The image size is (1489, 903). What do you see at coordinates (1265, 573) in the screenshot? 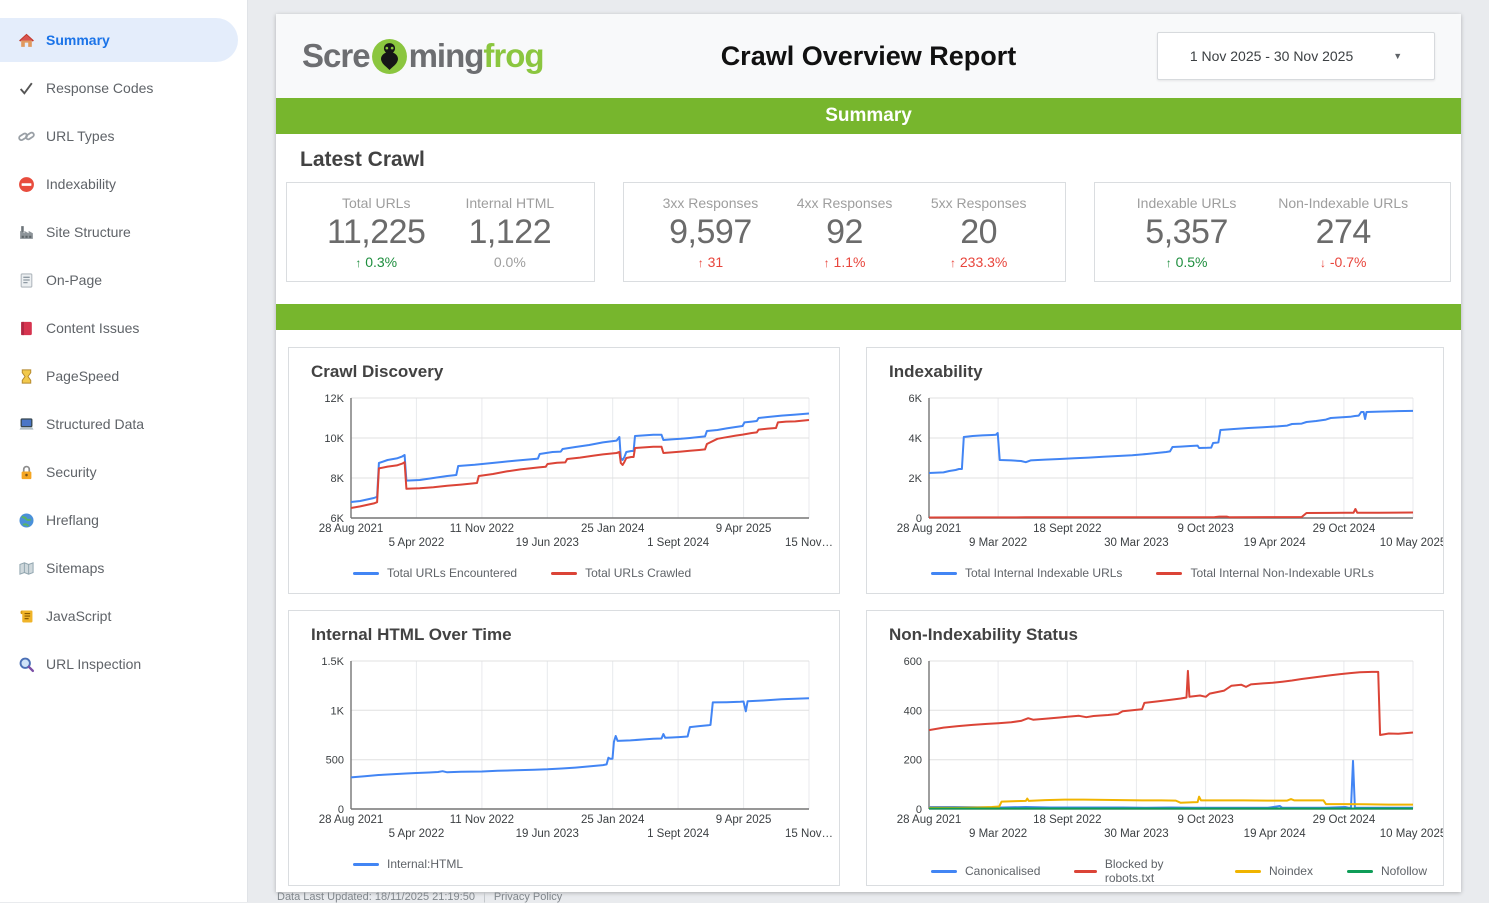
I see `legend-item: Total Internal Non-Indexable URLs` at bounding box center [1265, 573].